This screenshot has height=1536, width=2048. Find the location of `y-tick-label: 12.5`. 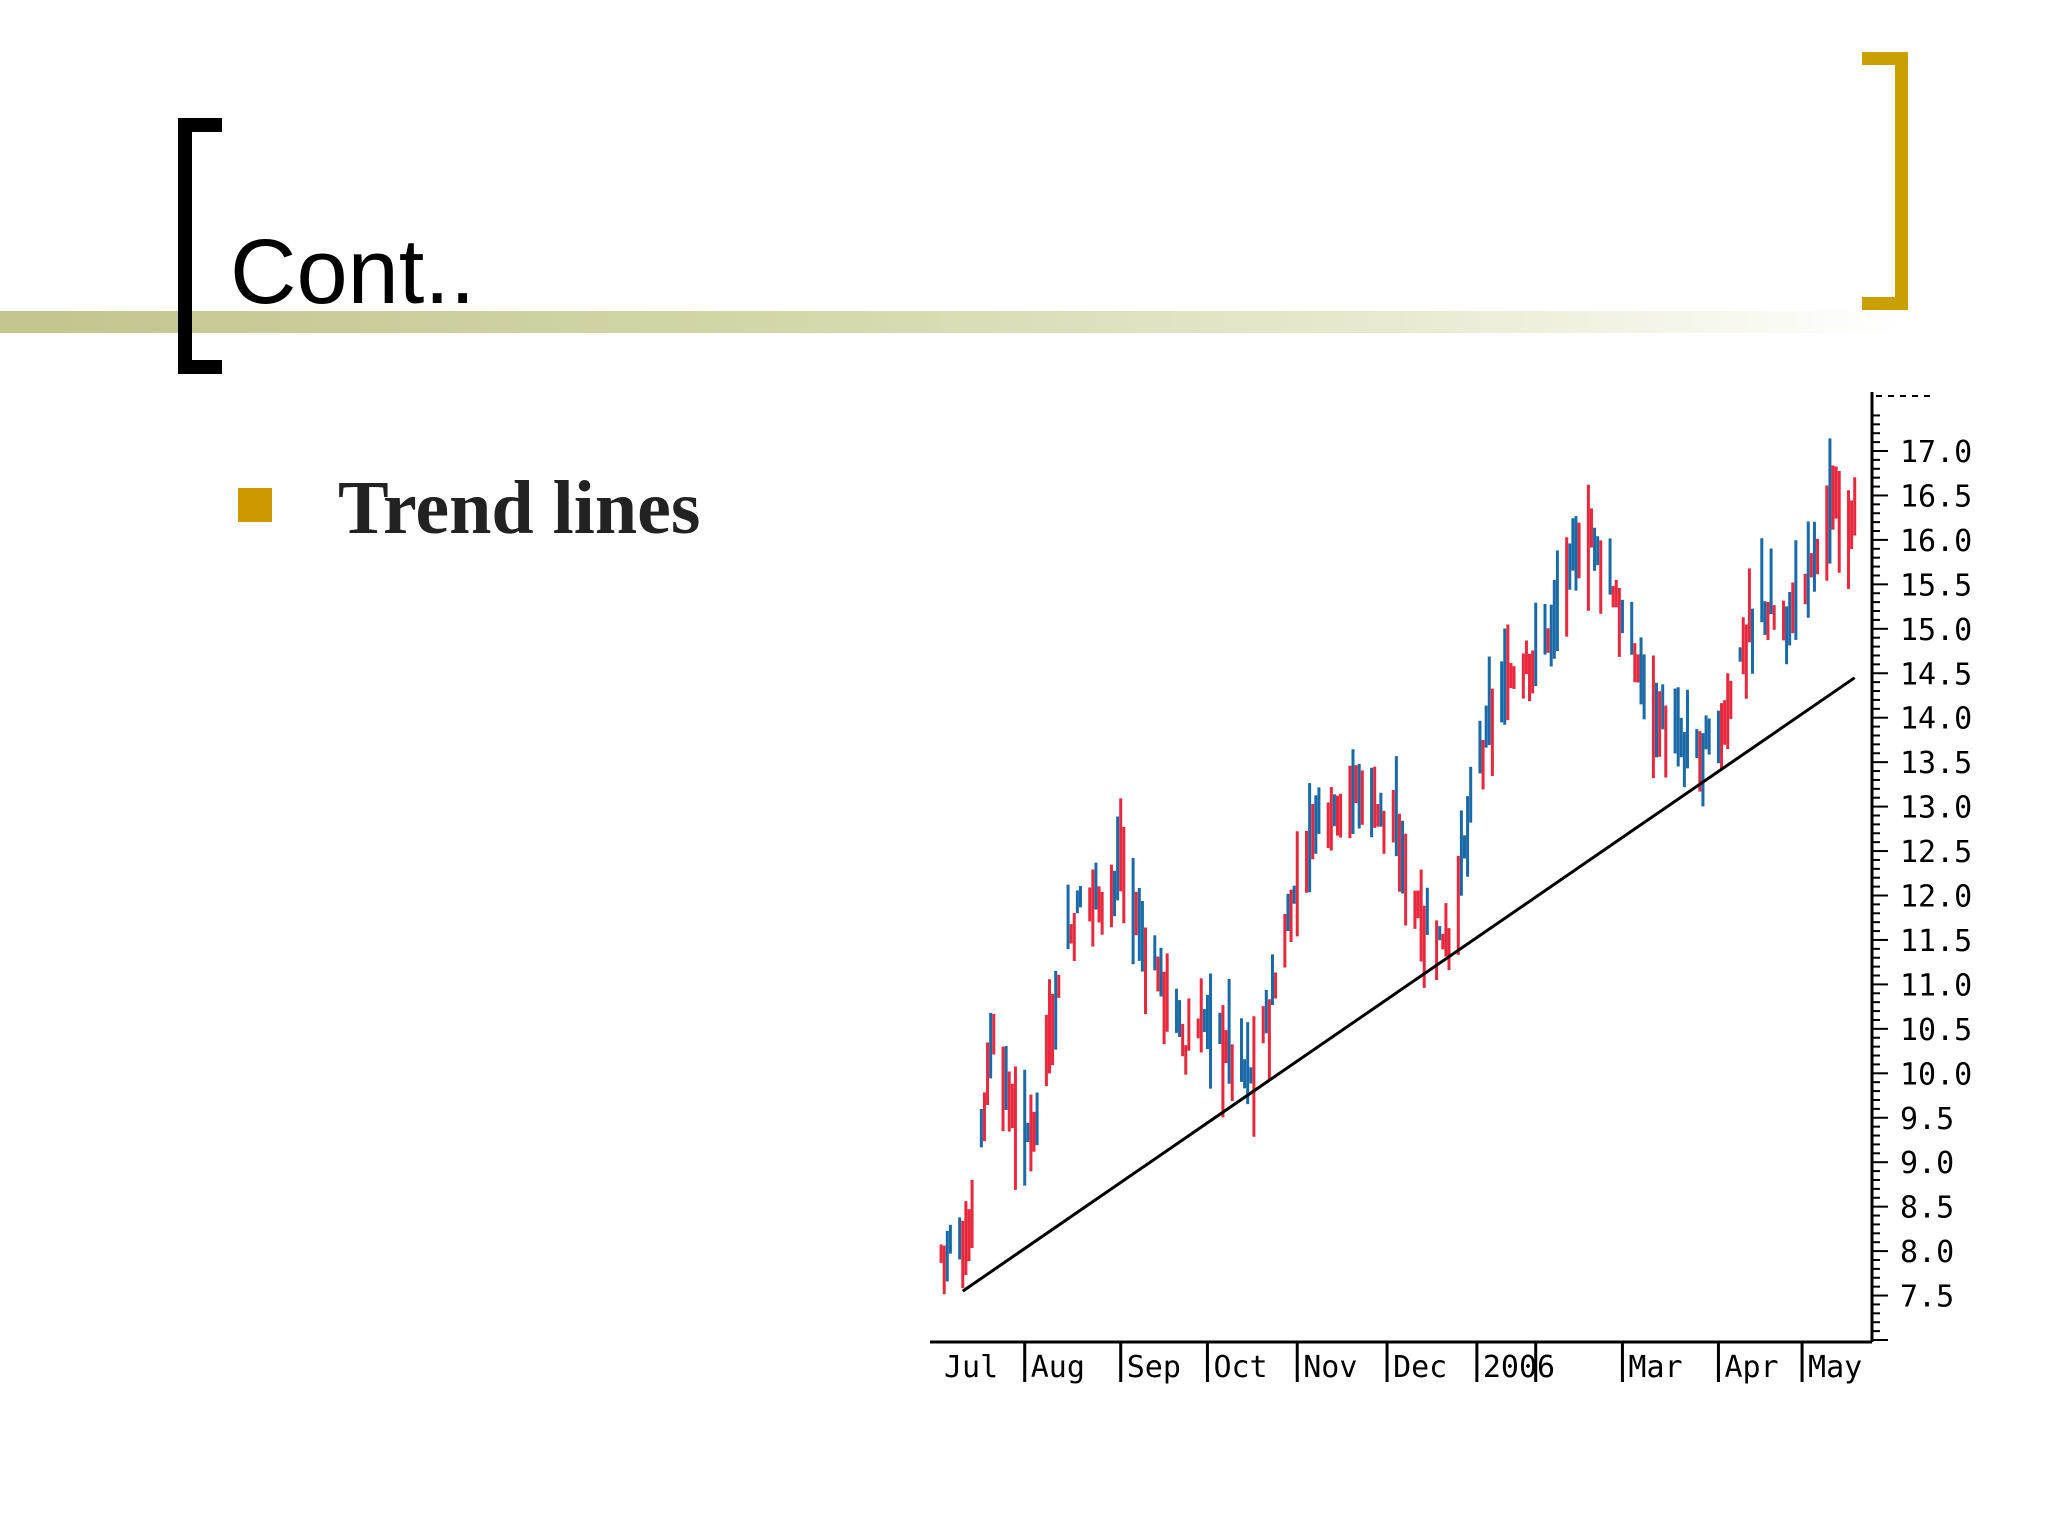

y-tick-label: 12.5 is located at coordinates (1936, 852).